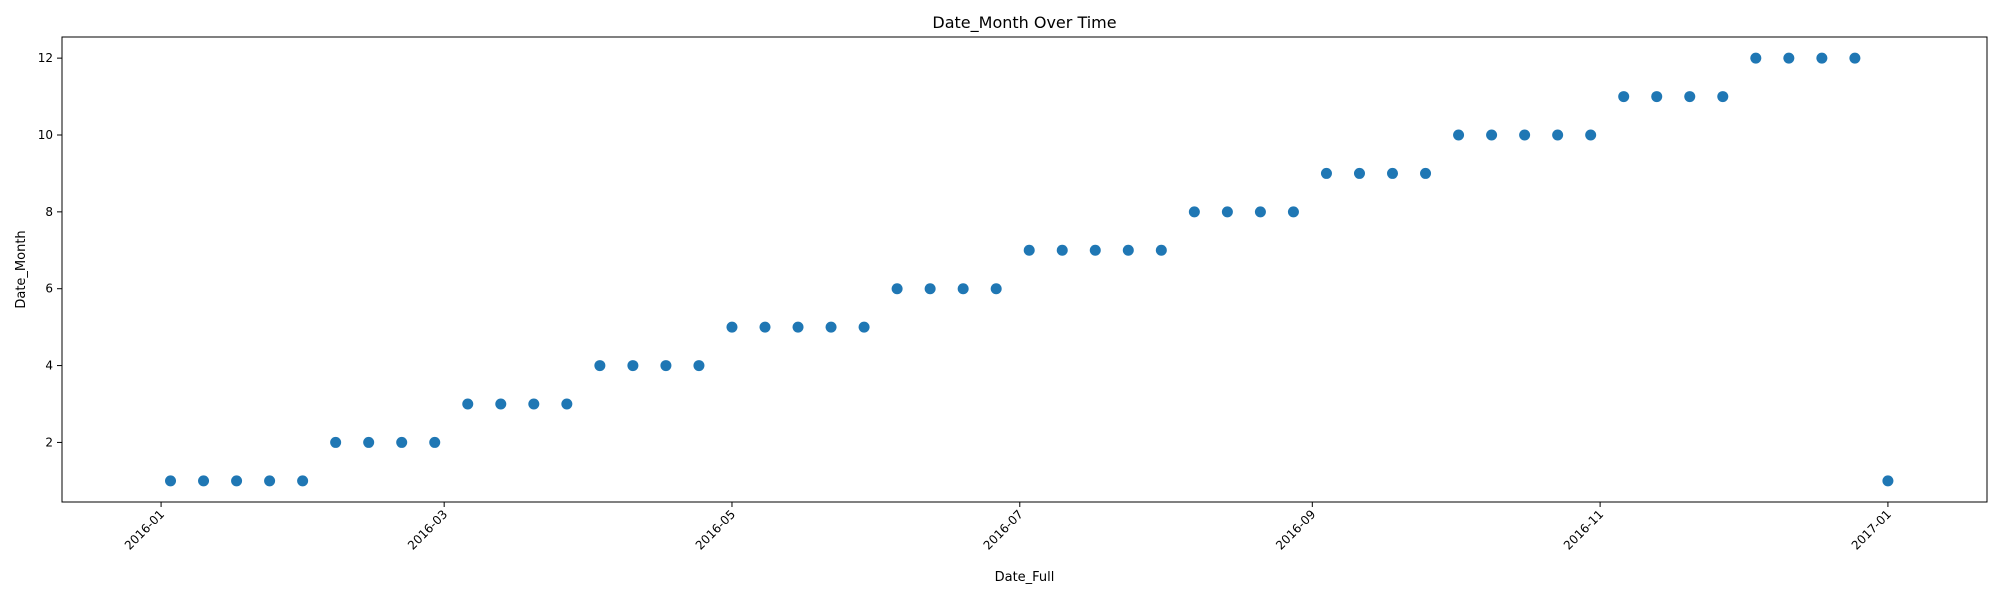 The width and height of the screenshot is (2000, 600). Describe the element at coordinates (49, 366) in the screenshot. I see `y-tick-label: 4` at that location.